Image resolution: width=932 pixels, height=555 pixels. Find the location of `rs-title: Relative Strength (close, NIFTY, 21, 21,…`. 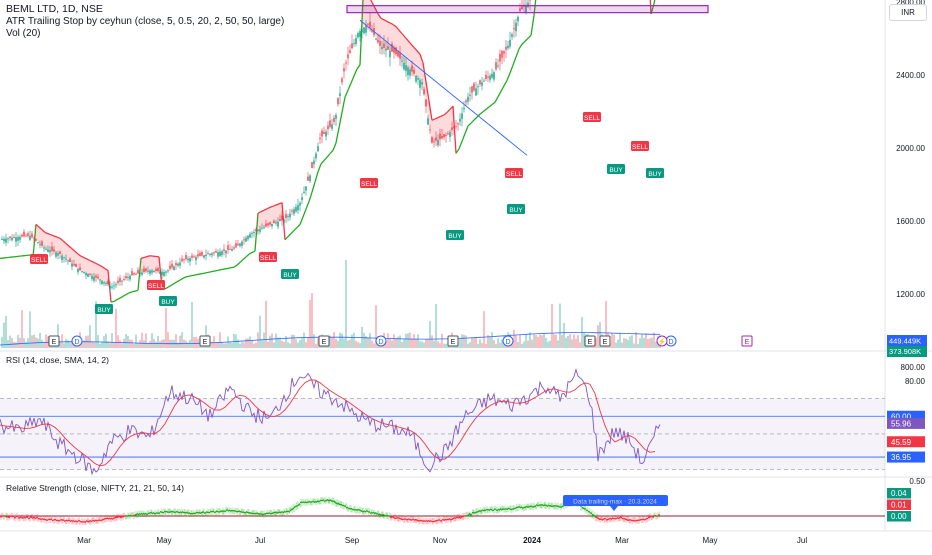

rs-title: Relative Strength (close, NIFTY, 21, 21,… is located at coordinates (95, 488).